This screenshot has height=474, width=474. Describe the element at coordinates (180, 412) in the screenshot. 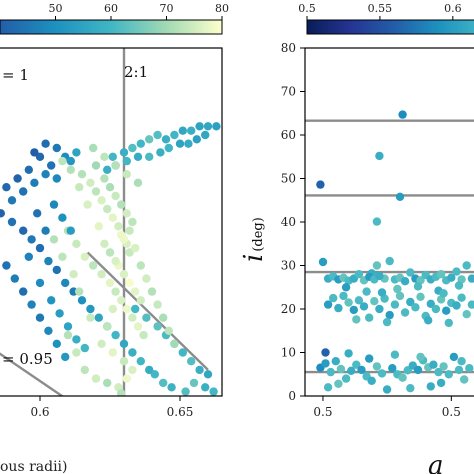

I see `left-x-tick-label: 0.65` at that location.